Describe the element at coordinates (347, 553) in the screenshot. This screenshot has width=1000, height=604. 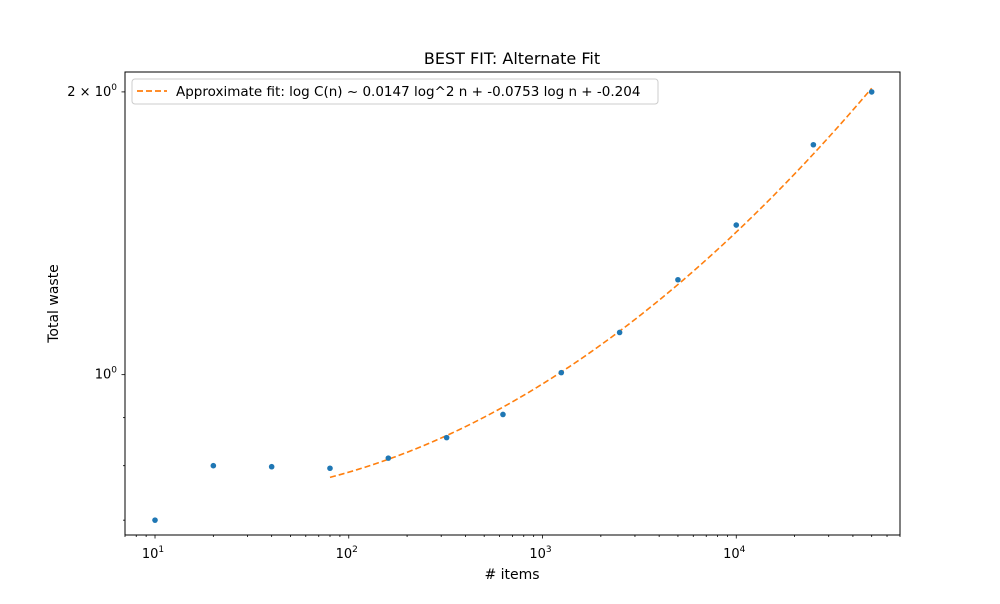
I see `x-tick-label: 10²` at that location.